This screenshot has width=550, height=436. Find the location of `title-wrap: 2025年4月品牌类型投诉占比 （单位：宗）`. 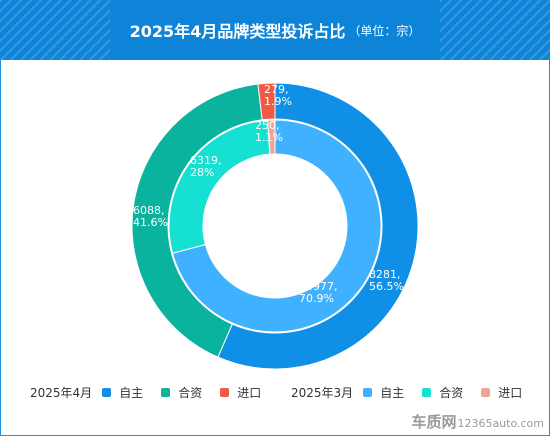

title-wrap: 2025年4月品牌类型投诉占比 （单位：宗） is located at coordinates (275, 30).